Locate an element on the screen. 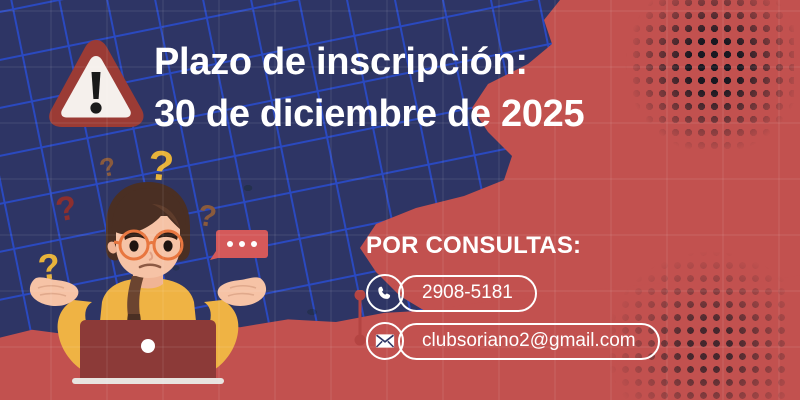 The height and width of the screenshot is (400, 800). phone-icon is located at coordinates (385, 293).